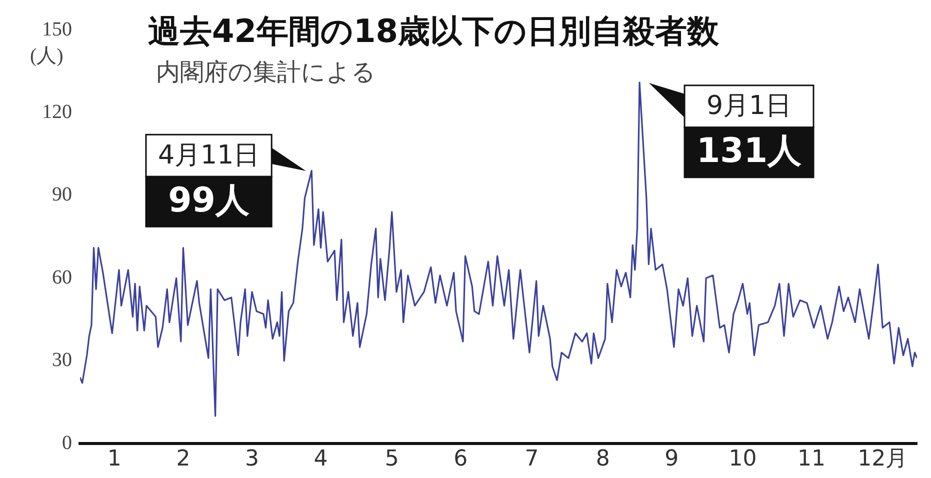 The height and width of the screenshot is (478, 931). Describe the element at coordinates (812, 459) in the screenshot. I see `x-tick-label: 11` at that location.